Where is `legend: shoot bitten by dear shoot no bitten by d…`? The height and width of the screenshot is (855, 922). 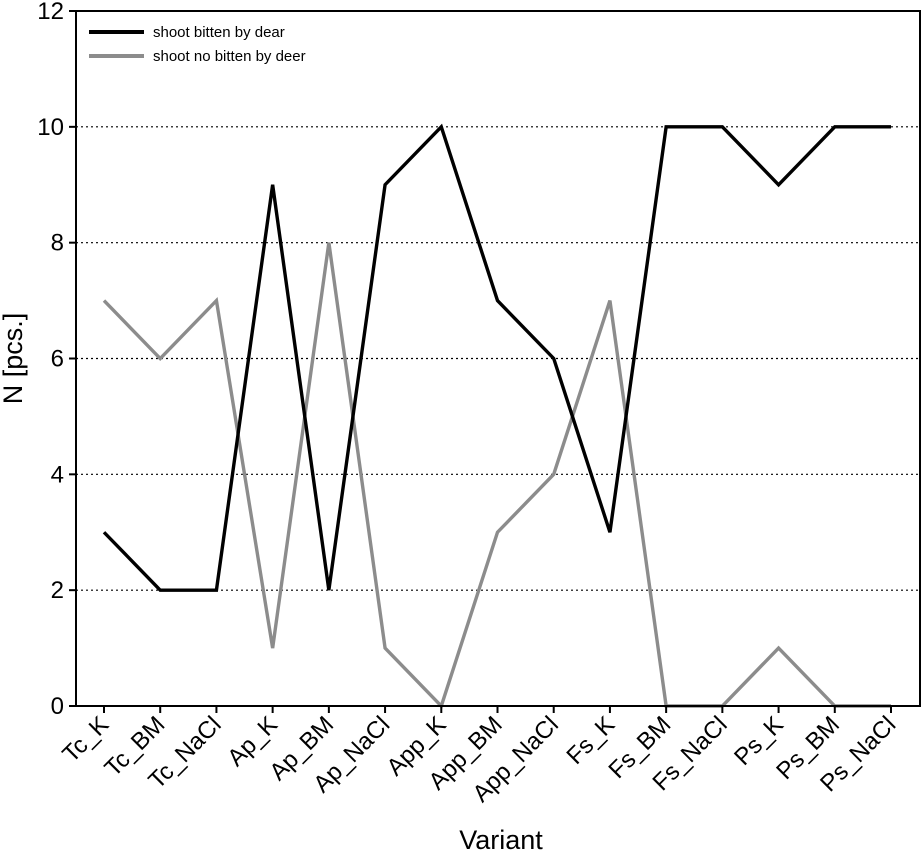
legend: shoot bitten by dear shoot no bitten by d… is located at coordinates (197, 44).